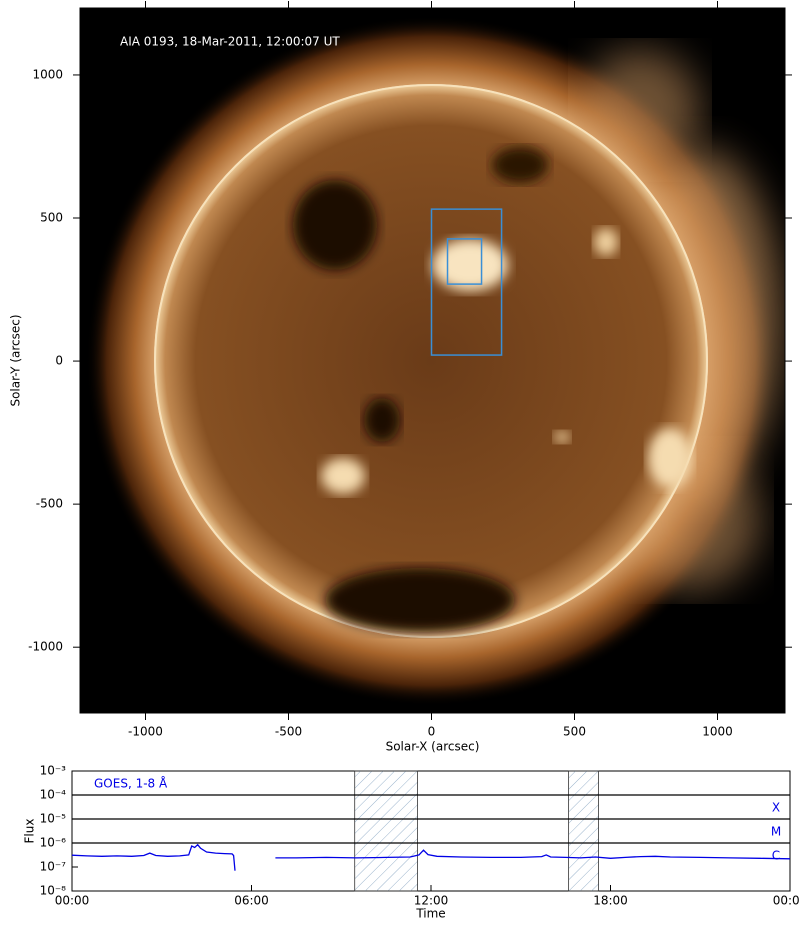  Describe the element at coordinates (251, 901) in the screenshot. I see `x-tick-label: 06:00` at that location.